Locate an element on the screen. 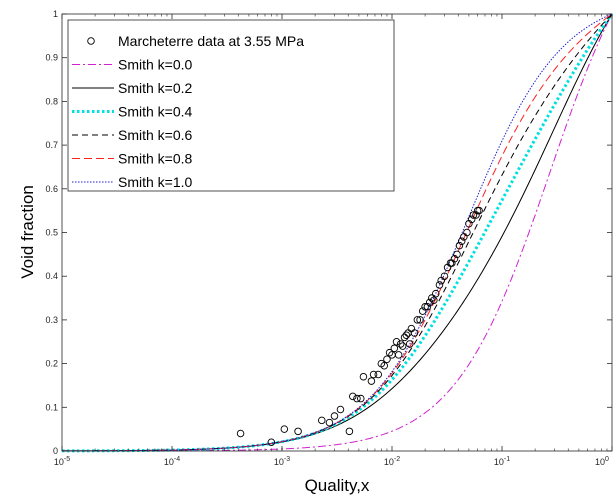  x-axis-label: Quality,x is located at coordinates (337, 485).